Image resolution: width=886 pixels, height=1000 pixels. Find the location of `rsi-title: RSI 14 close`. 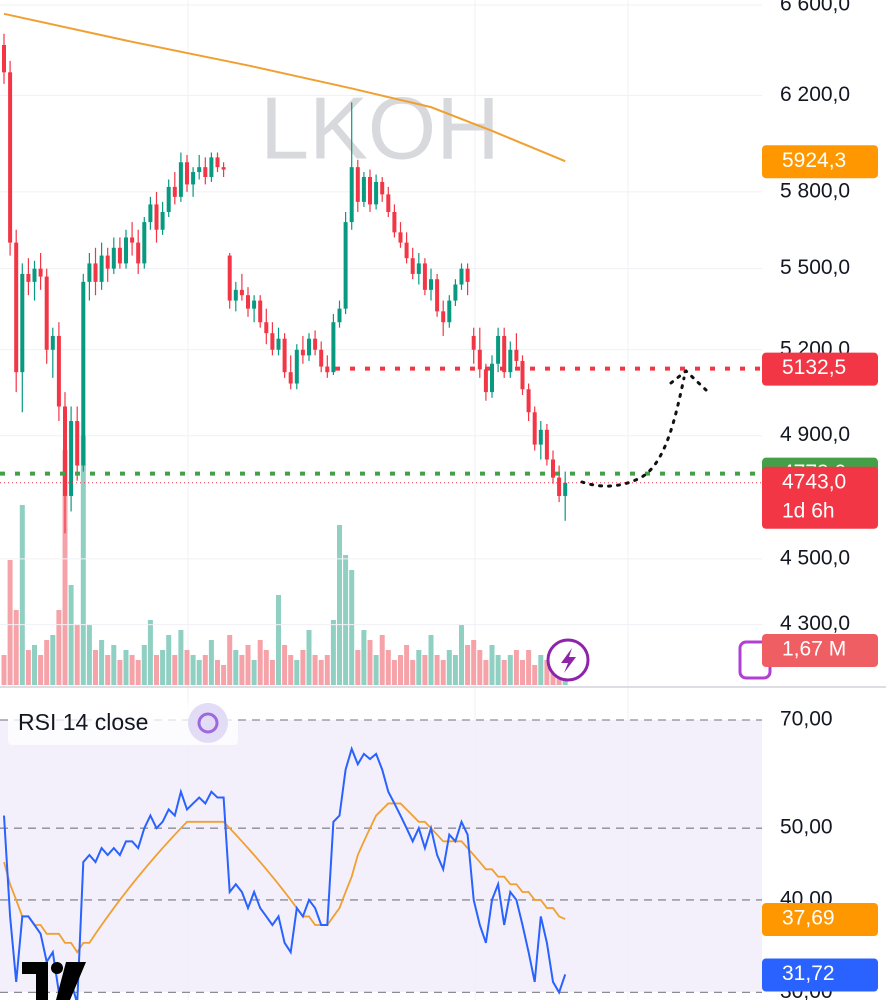

rsi-title: RSI 14 close is located at coordinates (83, 722).